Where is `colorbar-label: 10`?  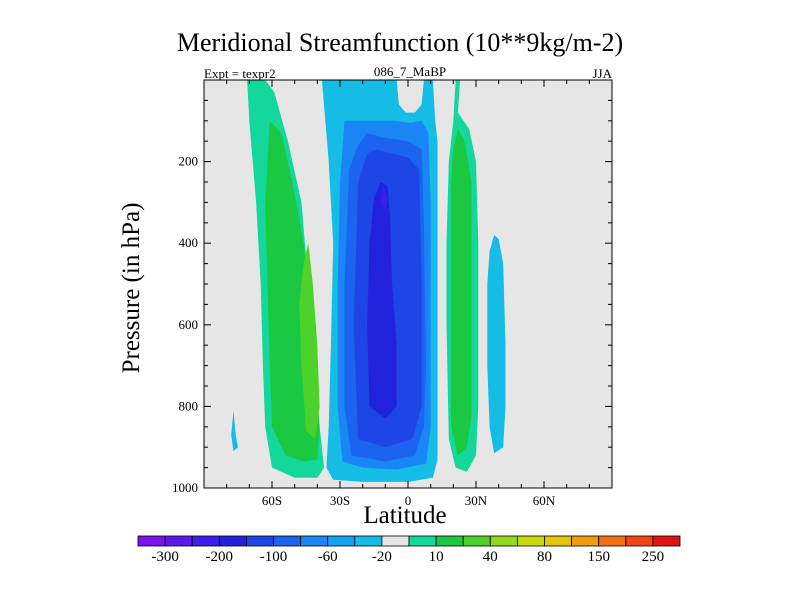
colorbar-label: 10 is located at coordinates (436, 557).